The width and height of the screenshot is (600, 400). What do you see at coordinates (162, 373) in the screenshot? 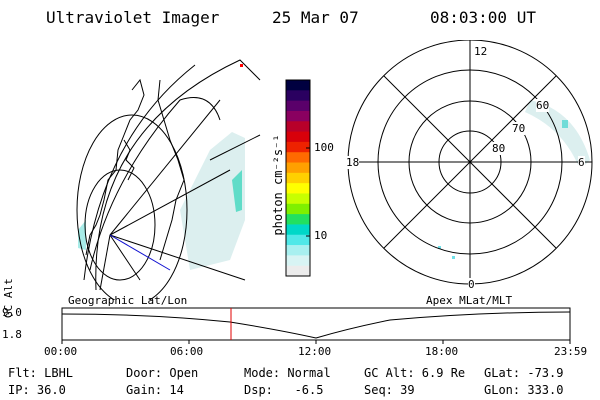
I see `info-door: Door: Open` at bounding box center [162, 373].